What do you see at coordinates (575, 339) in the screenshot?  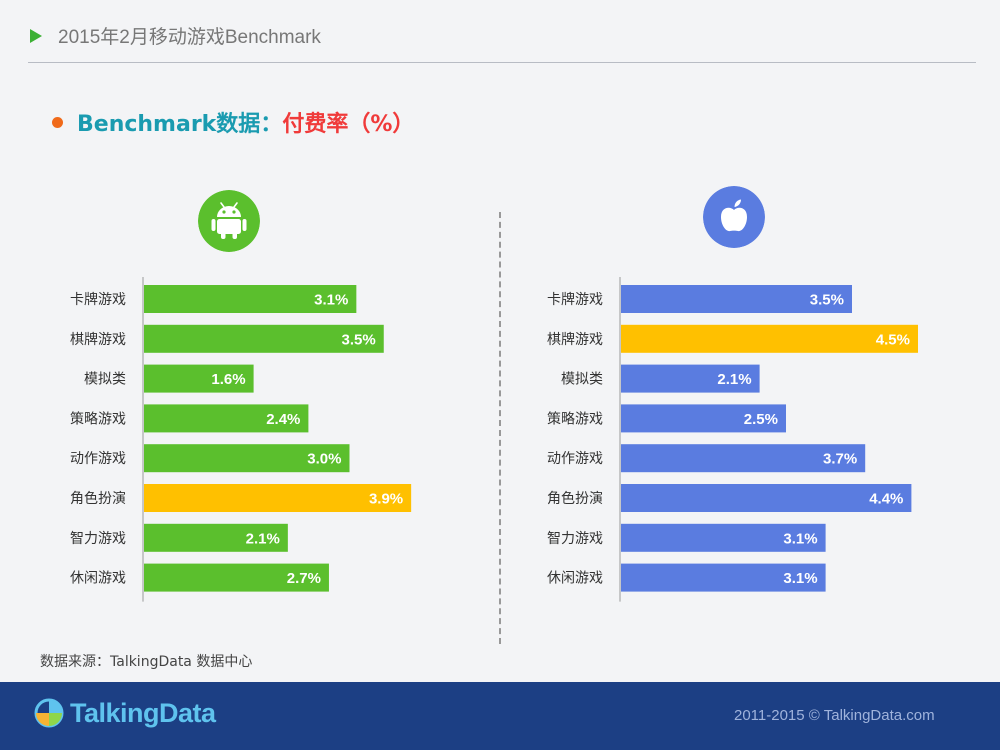 I see `apple-category-label: 棋牌游戏` at bounding box center [575, 339].